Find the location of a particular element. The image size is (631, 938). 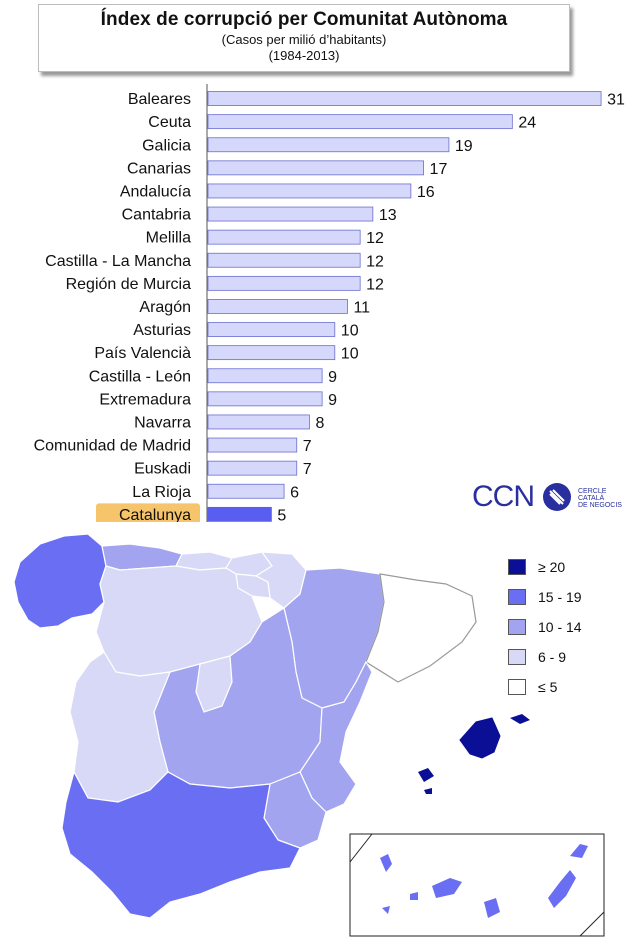

category-label: Castilla - La Mancha is located at coordinates (118, 261).